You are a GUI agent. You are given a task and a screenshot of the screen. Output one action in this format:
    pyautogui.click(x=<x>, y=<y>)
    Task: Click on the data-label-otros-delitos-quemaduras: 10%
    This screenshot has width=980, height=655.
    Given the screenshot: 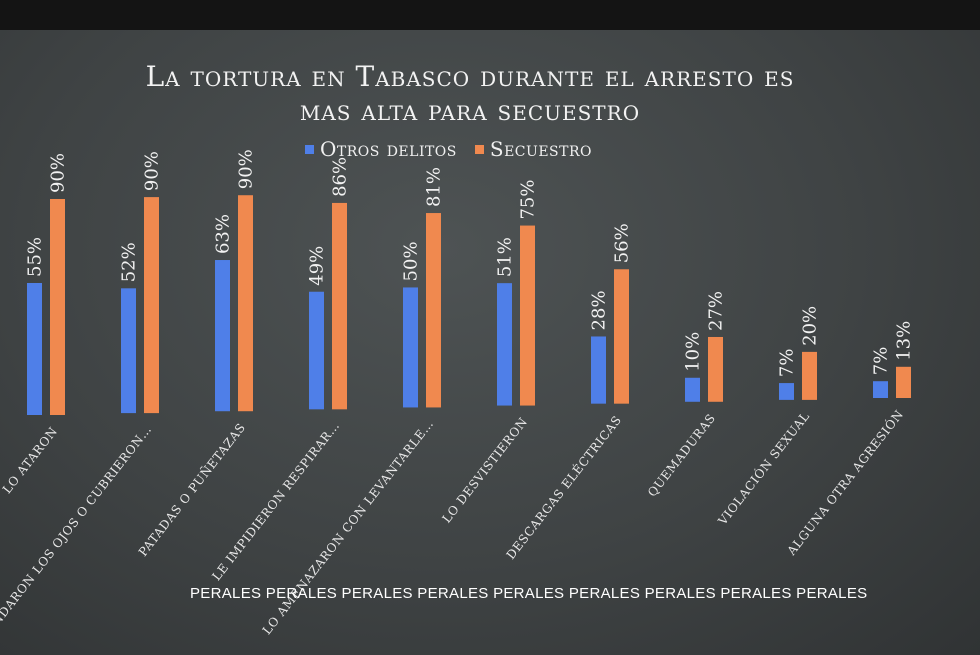 What is the action you would take?
    pyautogui.click(x=693, y=352)
    